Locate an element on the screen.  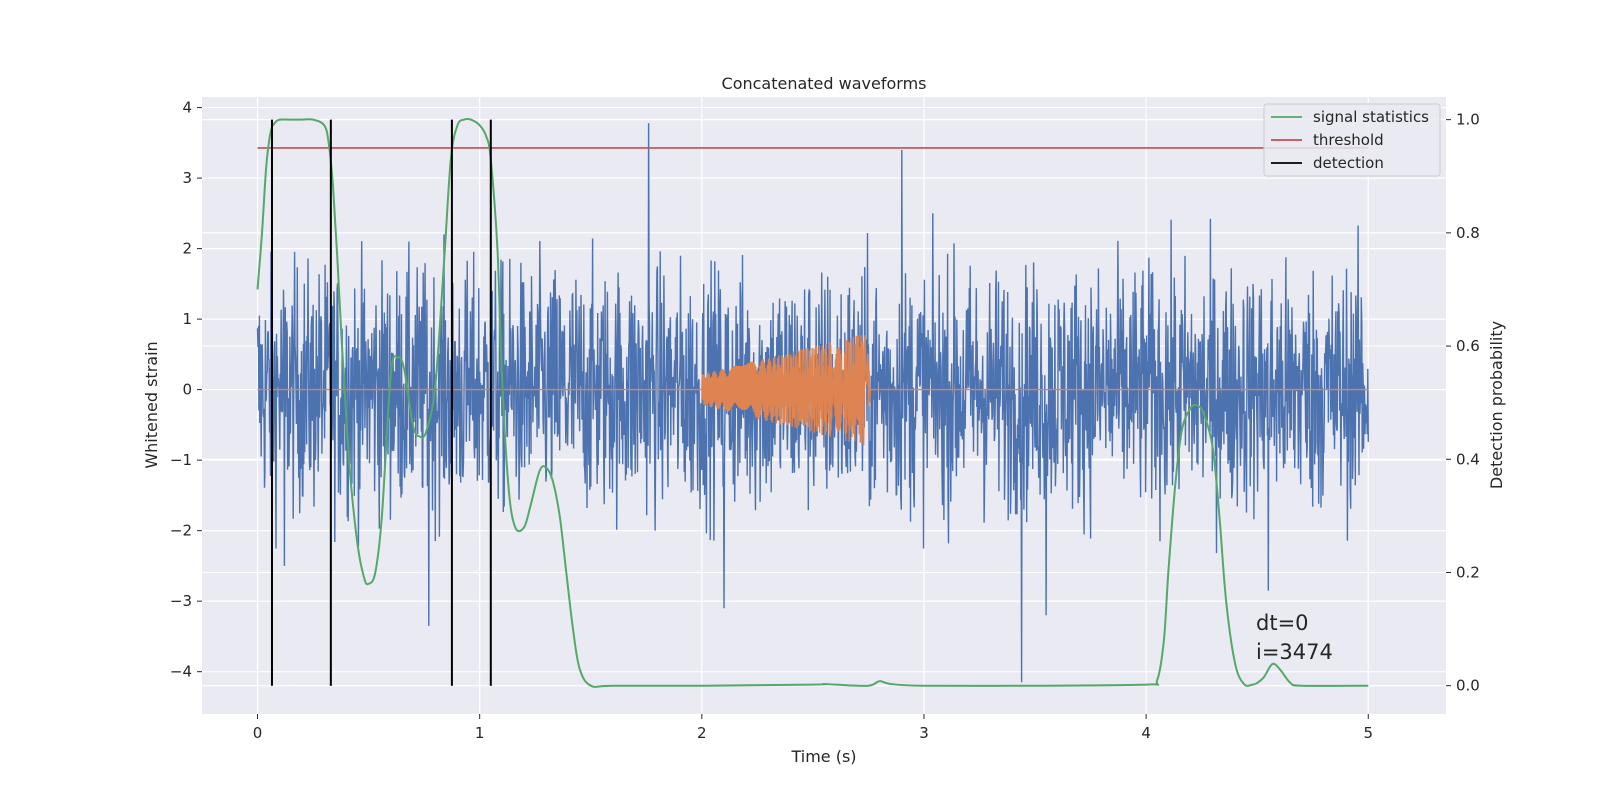
legend-box is located at coordinates (1352, 140).